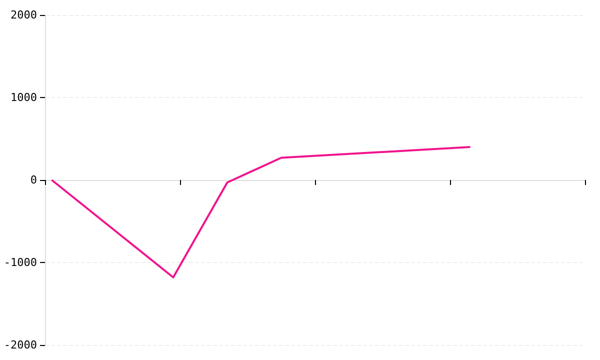 This screenshot has width=600, height=360. I want to click on y-tick-label: 2000, so click(23, 15).